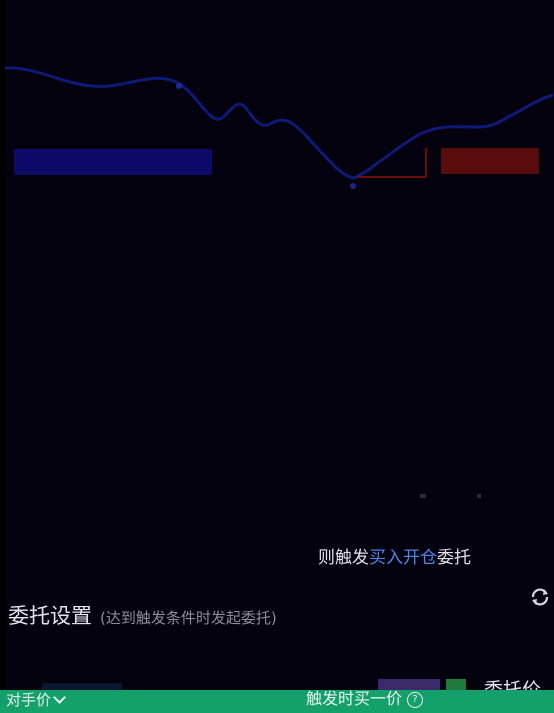 This screenshot has height=713, width=554. What do you see at coordinates (354, 698) in the screenshot?
I see `trigger-price-label: 触发时买一价` at bounding box center [354, 698].